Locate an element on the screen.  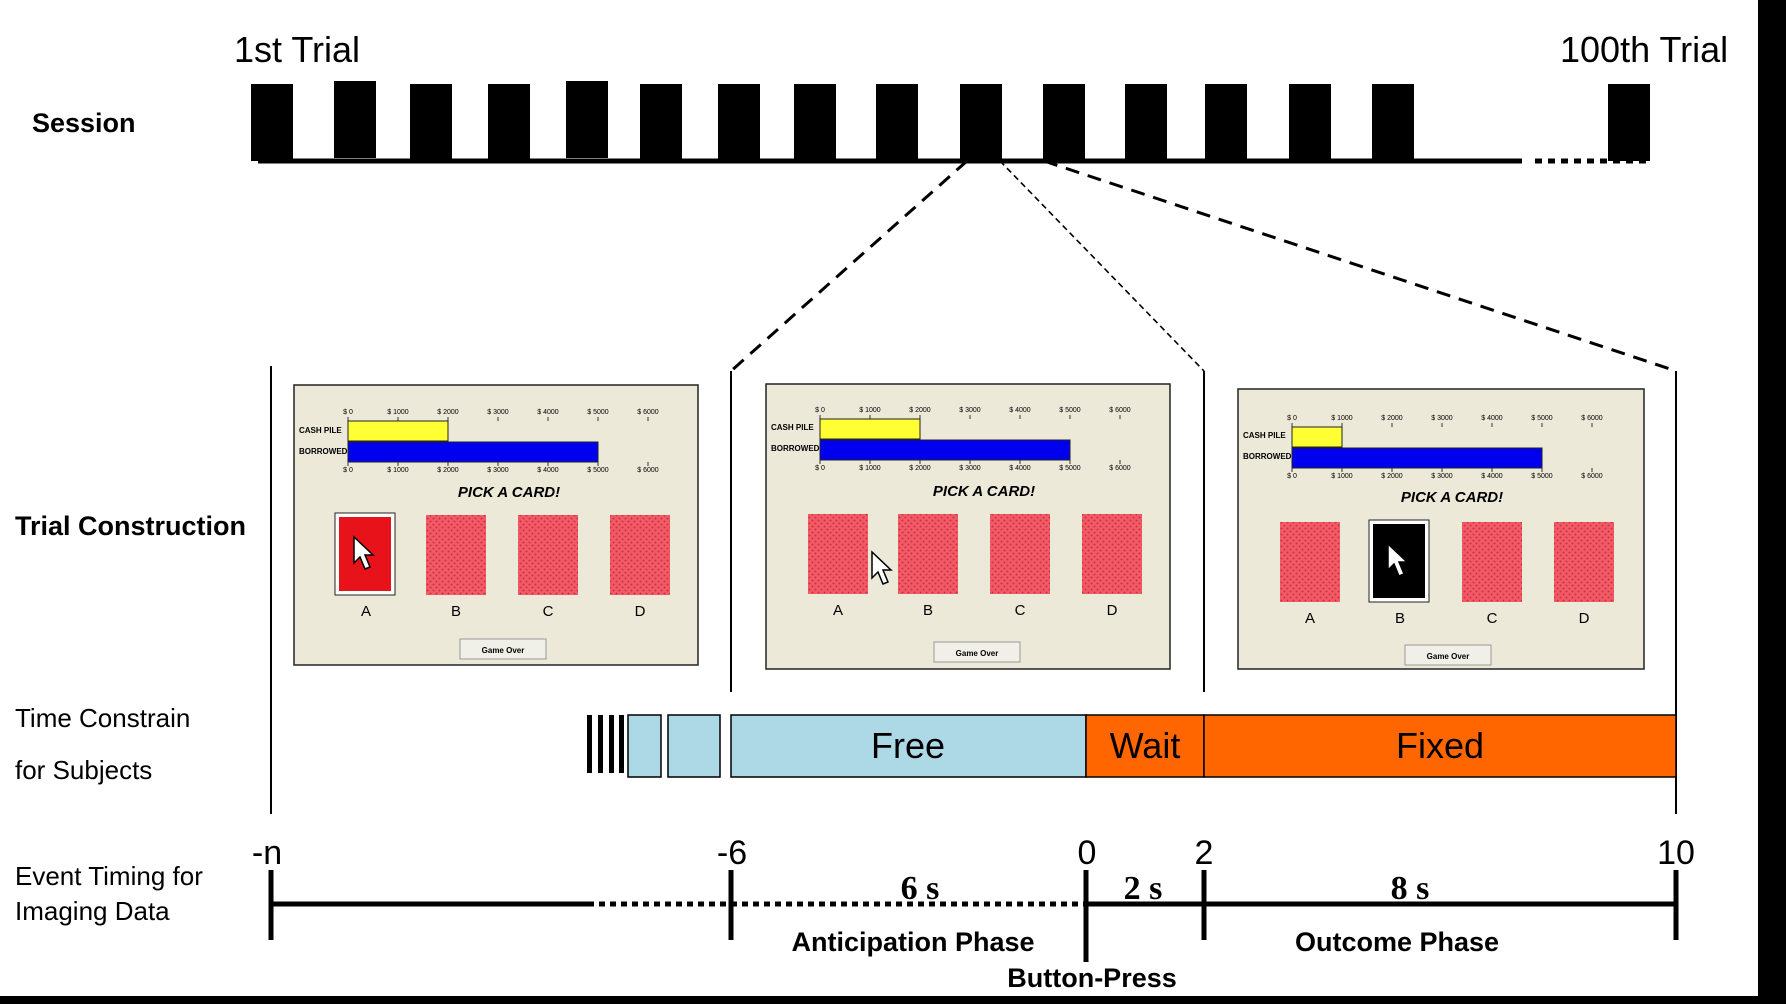
event-timing-label-line1: Event Timing for is located at coordinates (109, 876).